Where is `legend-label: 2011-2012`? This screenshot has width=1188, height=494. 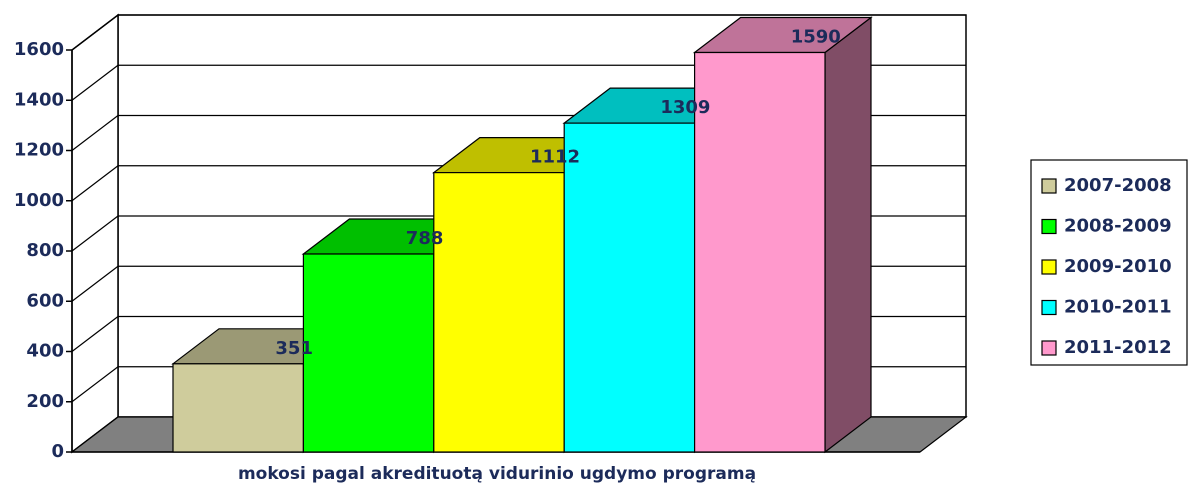 legend-label: 2011-2012 is located at coordinates (1118, 347).